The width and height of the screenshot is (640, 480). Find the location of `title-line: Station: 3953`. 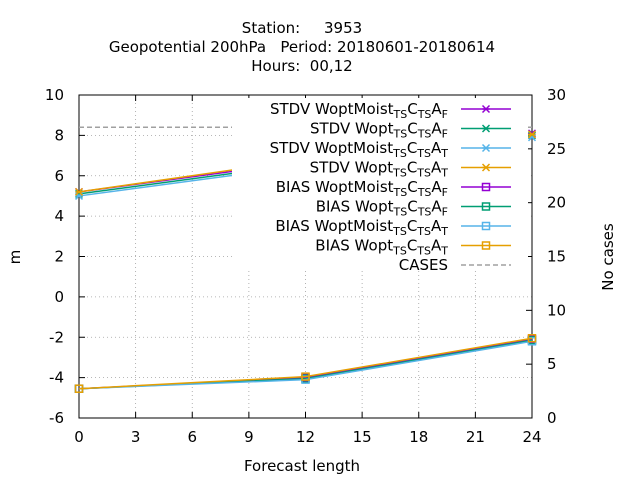

title-line: Station: 3953 is located at coordinates (302, 28).